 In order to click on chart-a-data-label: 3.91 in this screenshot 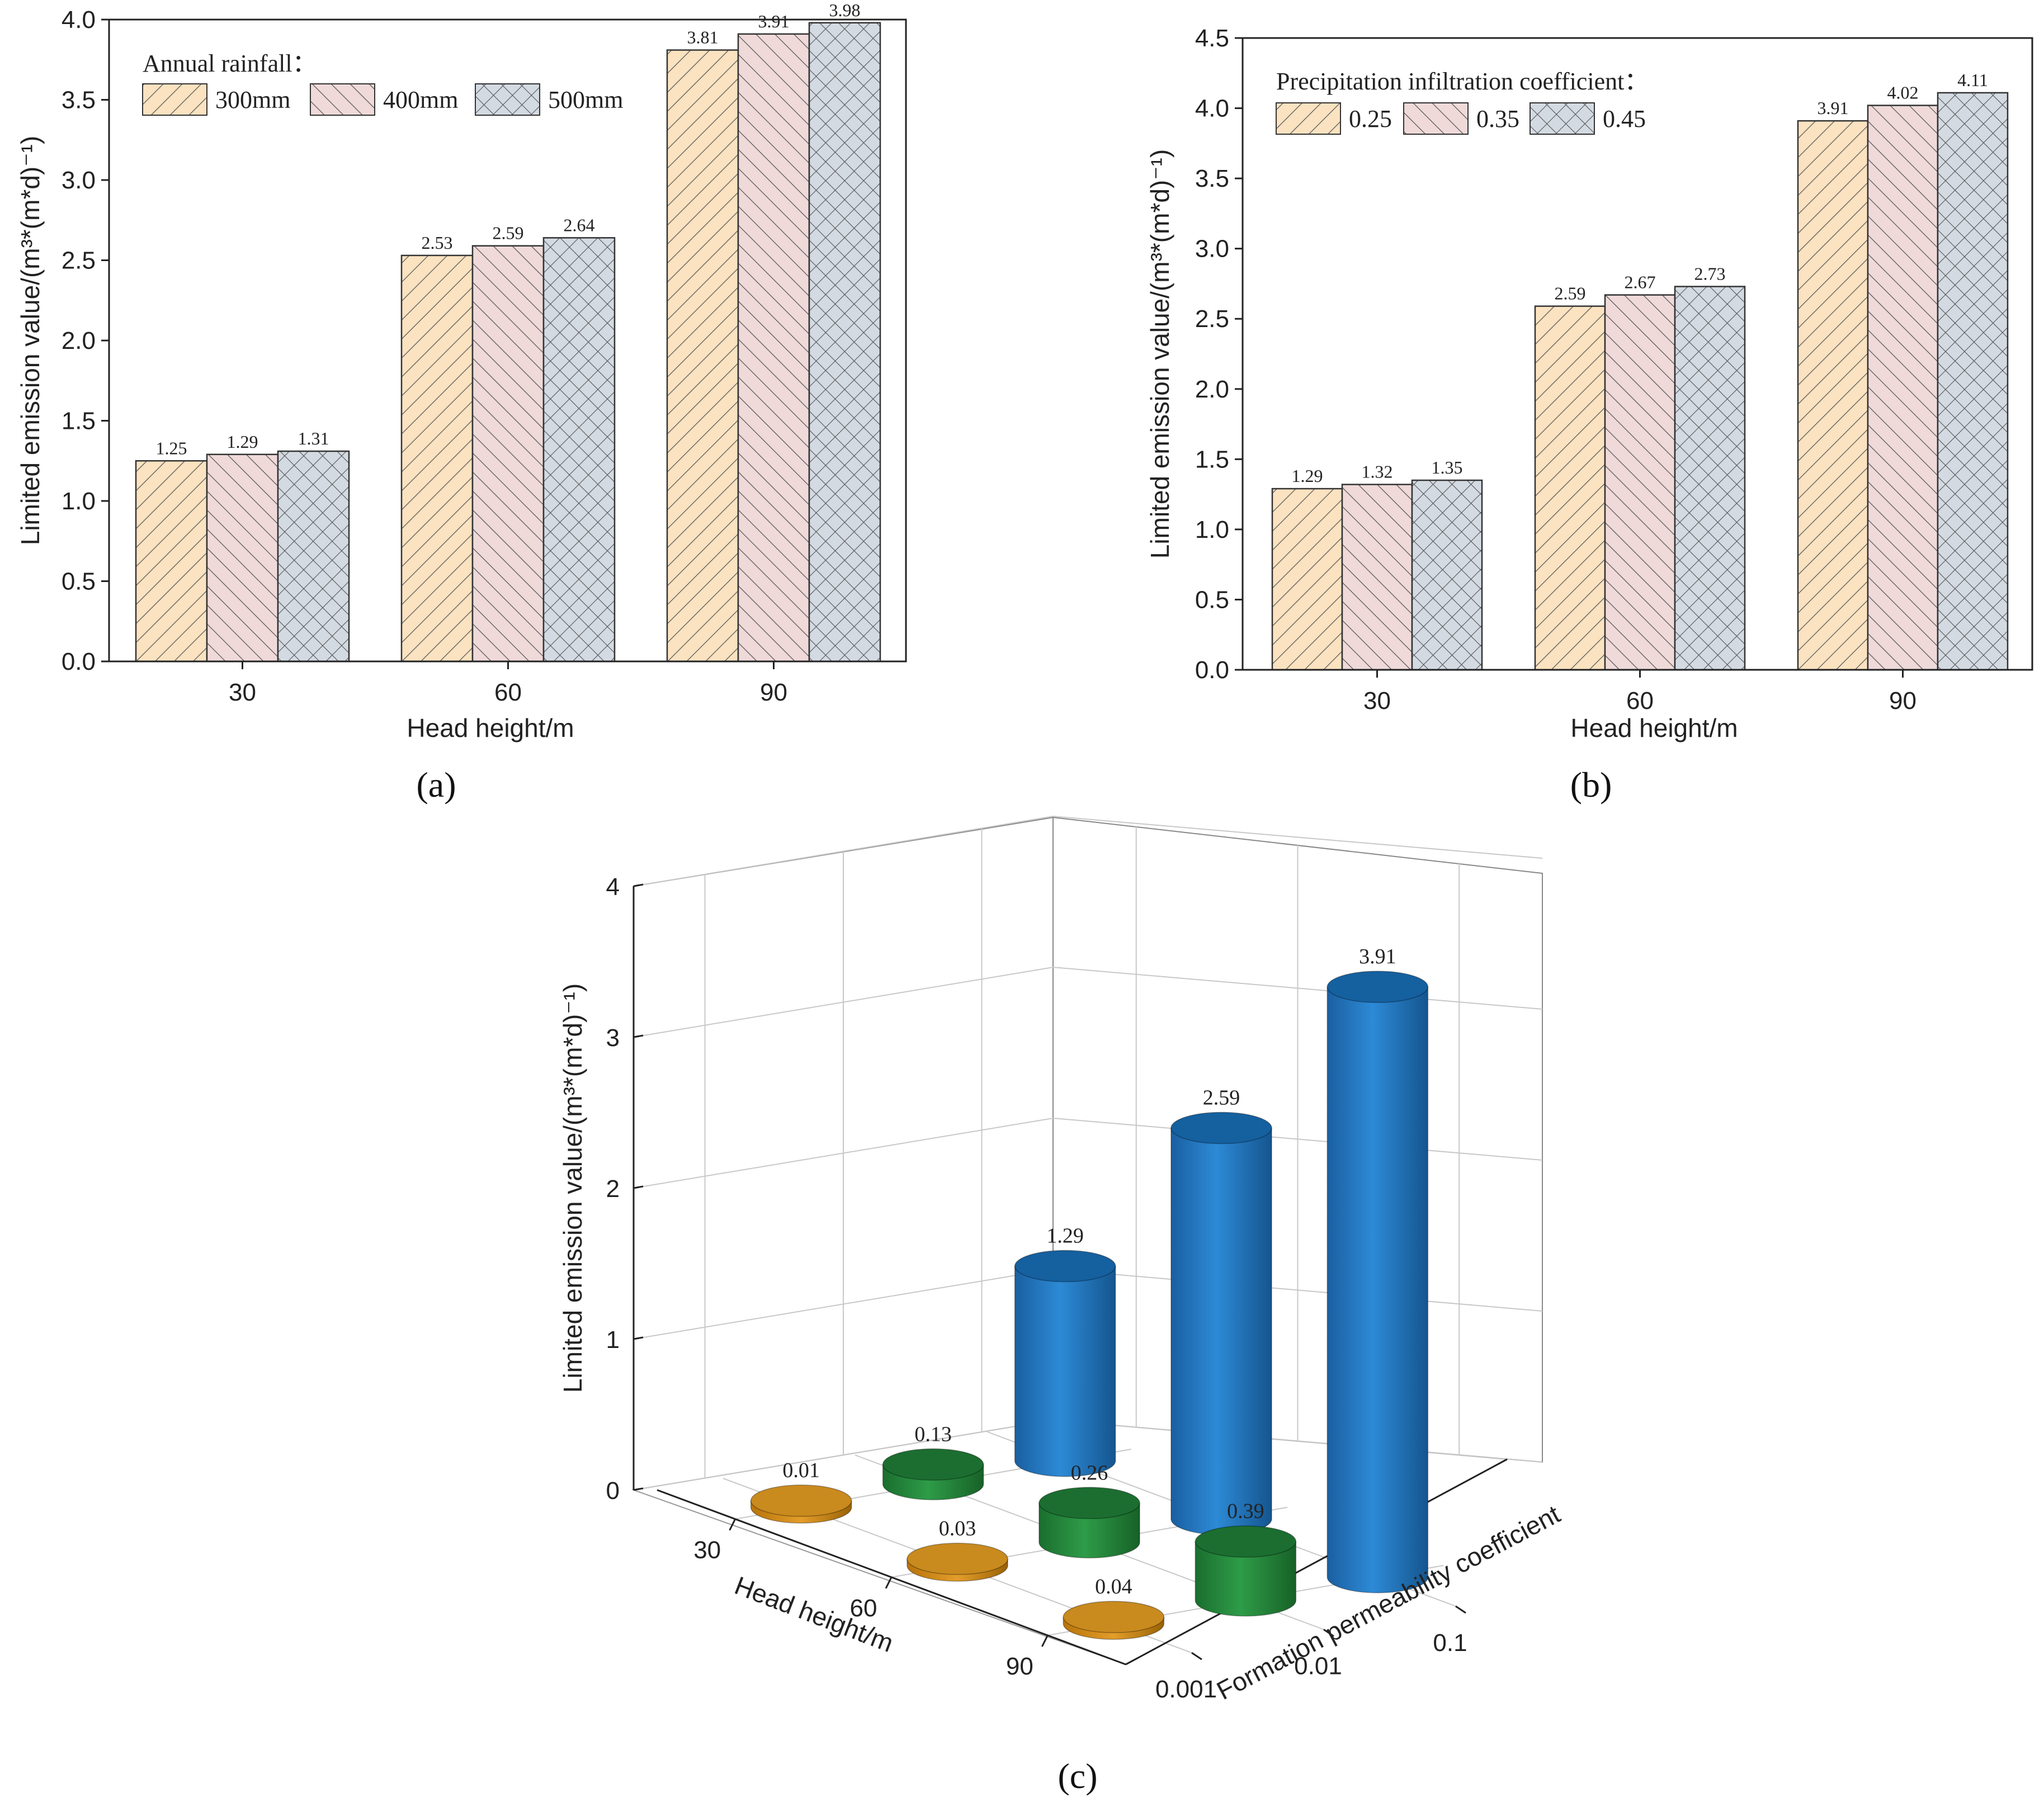, I will do `click(774, 21)`.